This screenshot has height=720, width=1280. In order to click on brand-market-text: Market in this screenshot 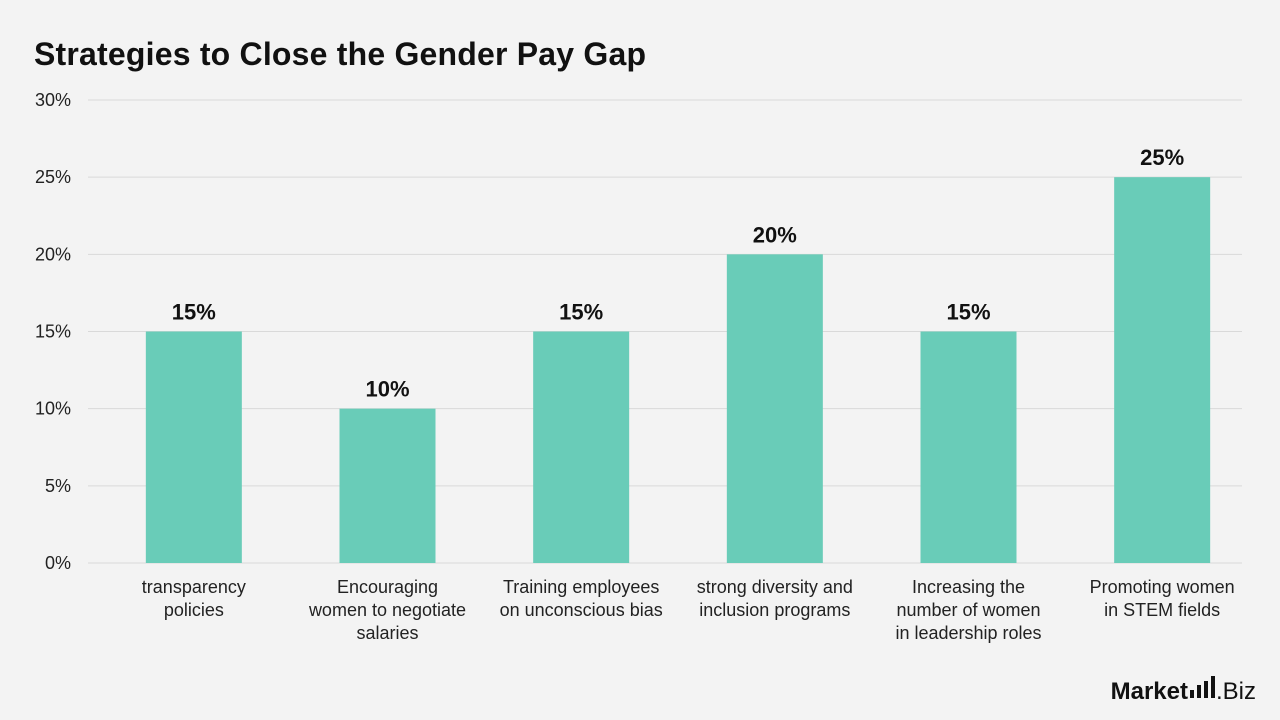, I will do `click(1149, 691)`.